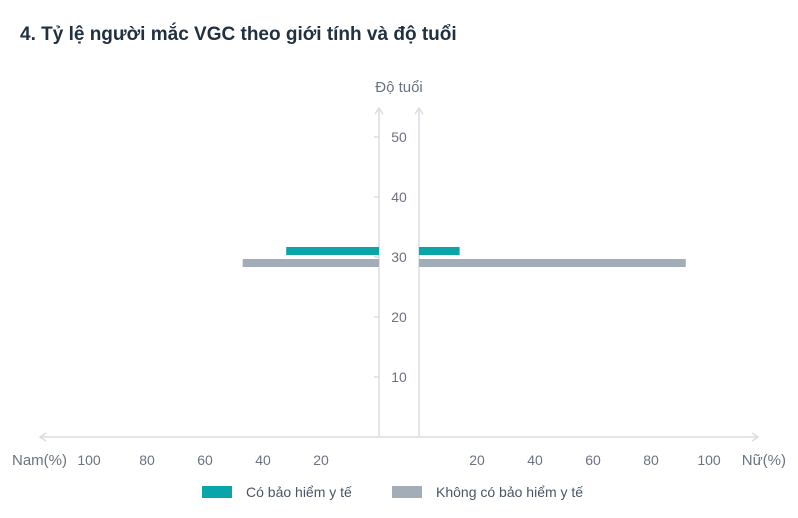  Describe the element at coordinates (399, 87) in the screenshot. I see `y-axis-title: Độ tuổi` at that location.